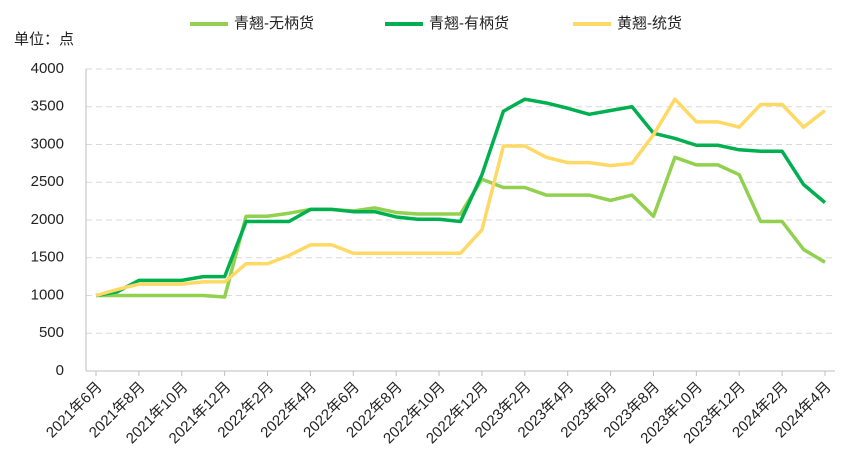  I want to click on y-tick-label: 3000, so click(47, 143).